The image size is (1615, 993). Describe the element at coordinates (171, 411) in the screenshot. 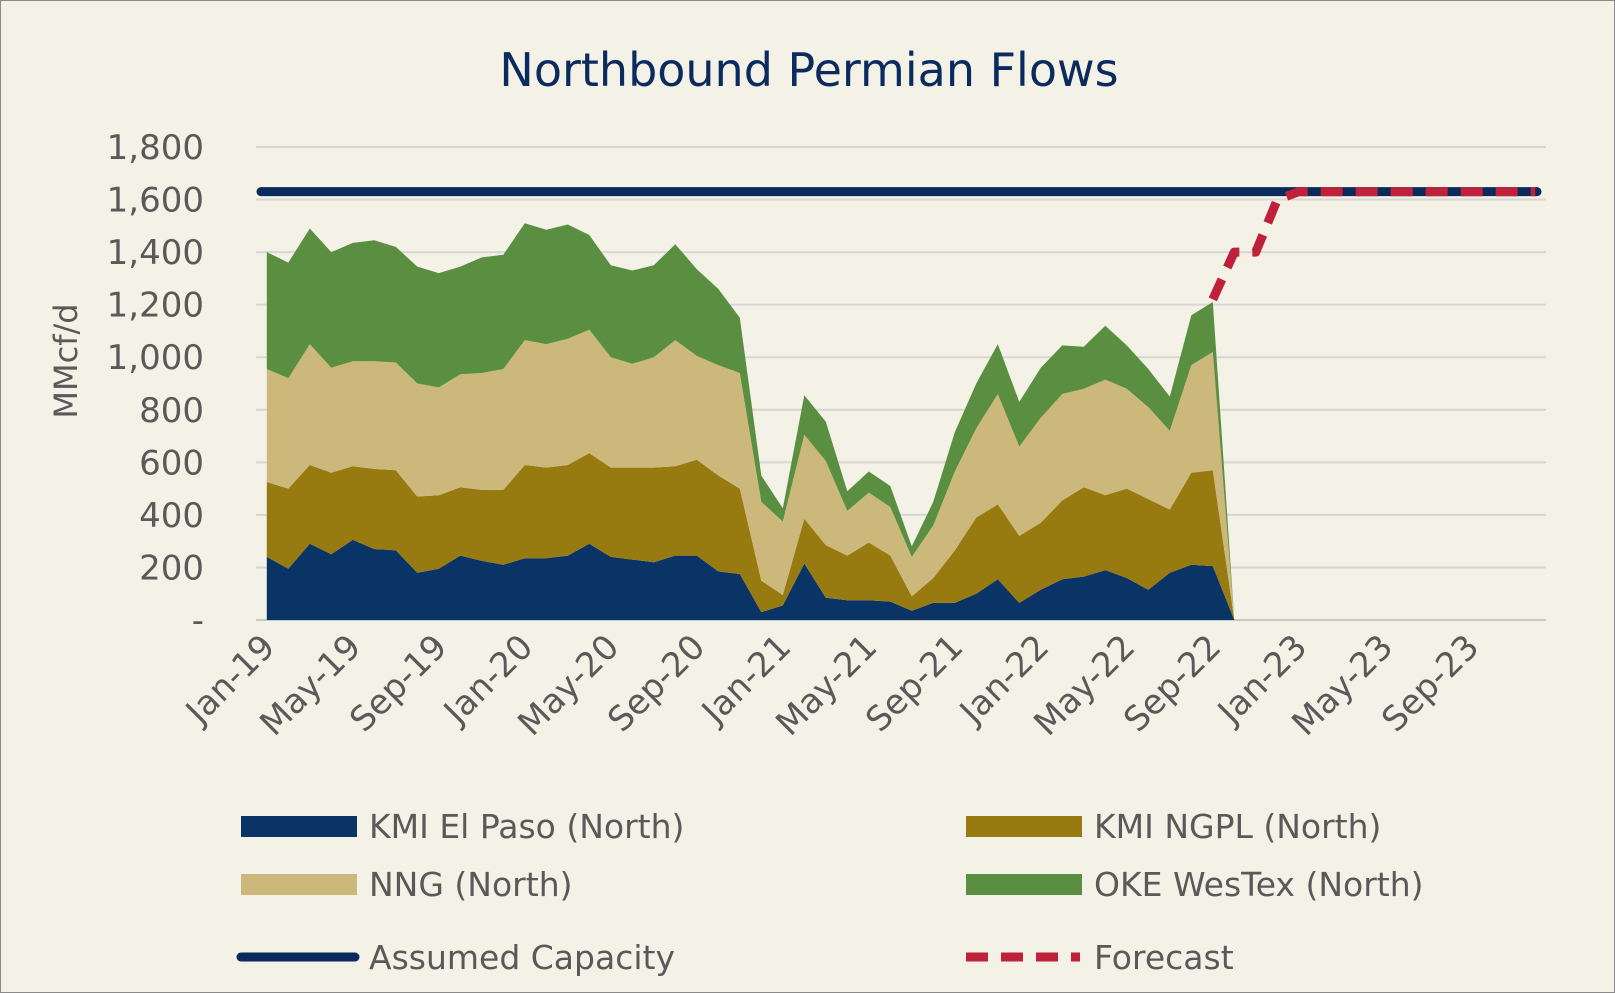

I see `y-tick-label: 800` at that location.